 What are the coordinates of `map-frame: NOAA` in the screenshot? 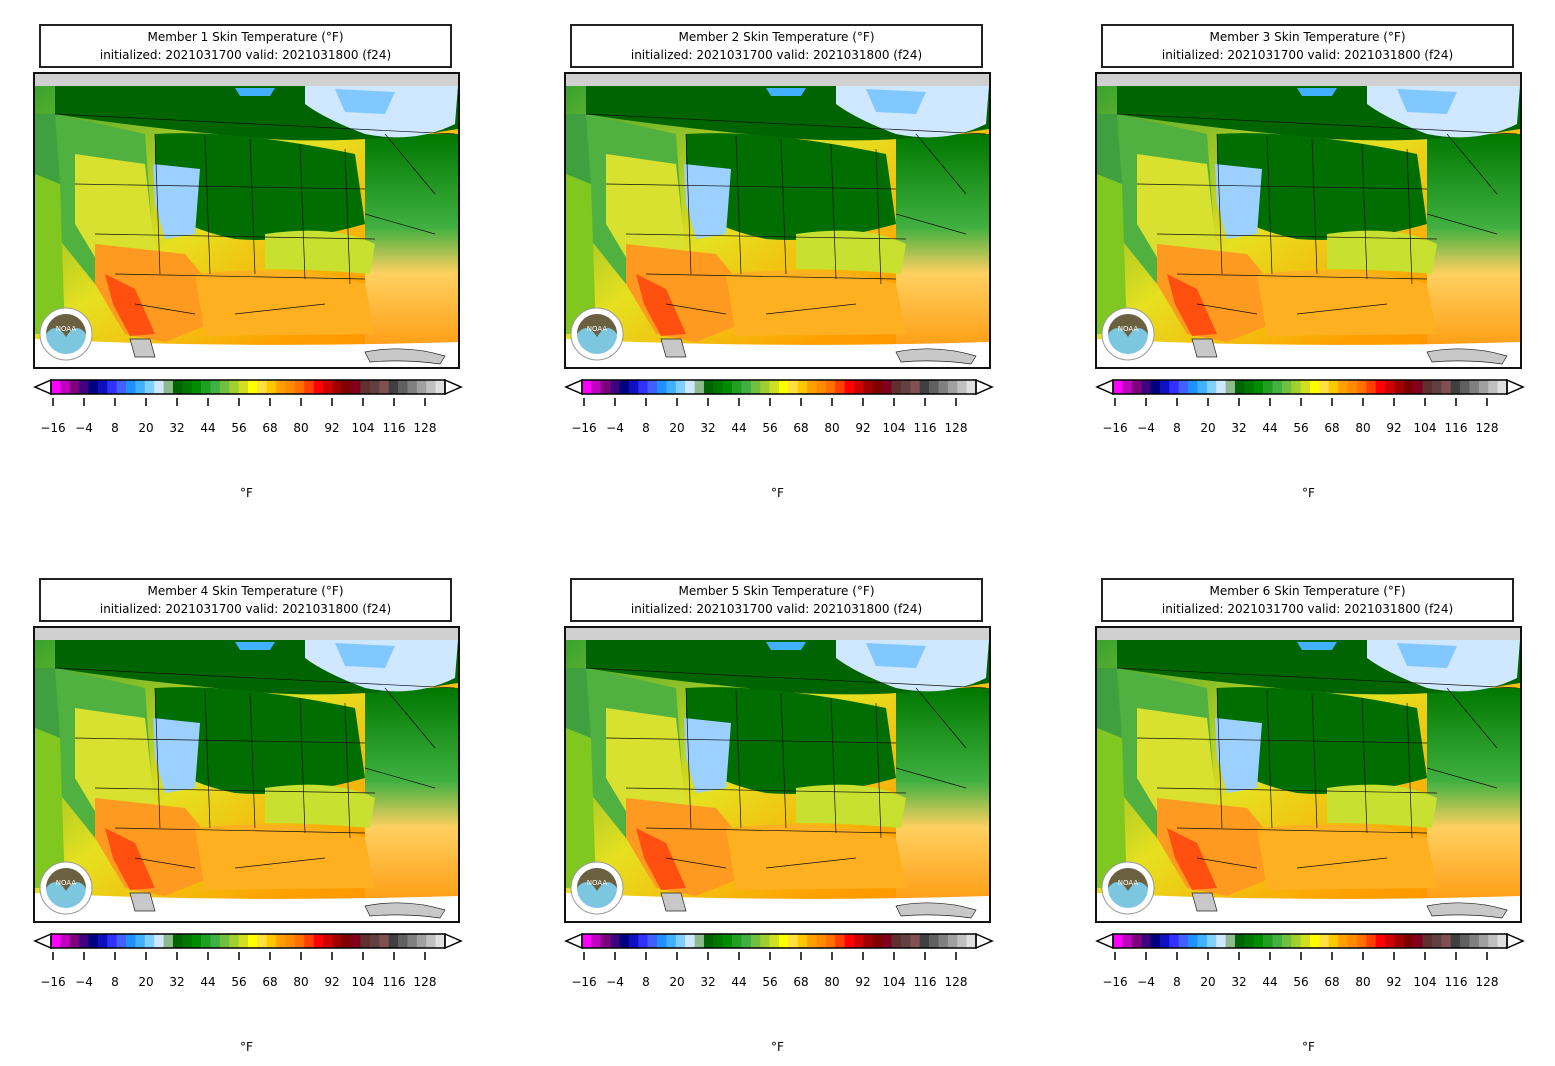 It's located at (1308, 774).